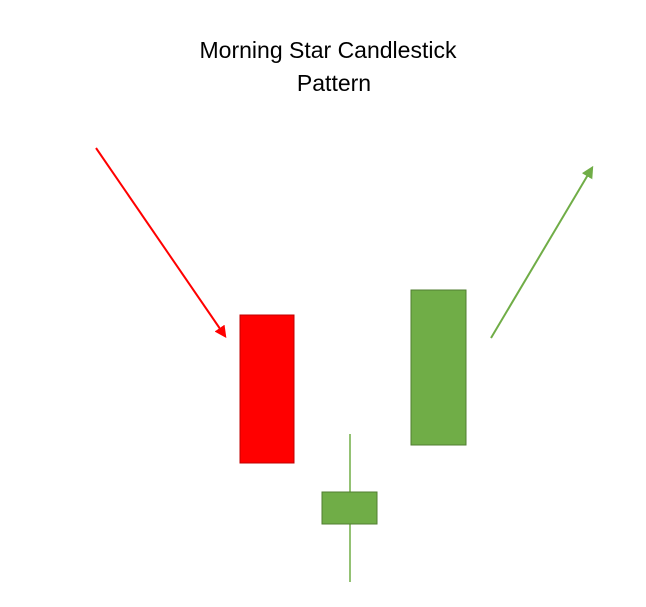  What do you see at coordinates (438, 367) in the screenshot?
I see `bullish-candle` at bounding box center [438, 367].